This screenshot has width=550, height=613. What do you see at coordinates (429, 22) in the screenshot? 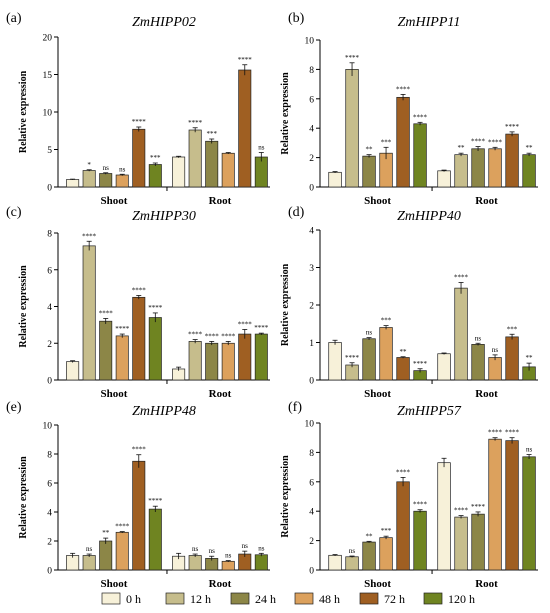
I see `panel-title: ZmHIPP11` at bounding box center [429, 22].